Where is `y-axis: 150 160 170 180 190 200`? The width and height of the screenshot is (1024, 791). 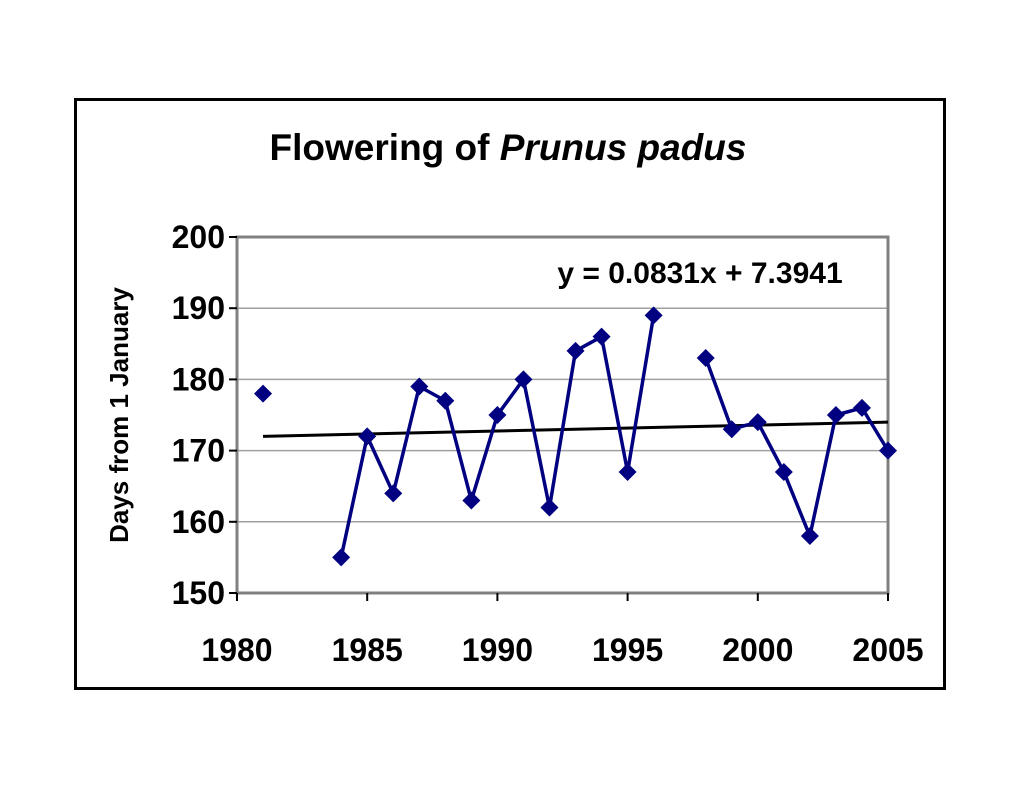
y-axis: 150 160 170 180 190 200 is located at coordinates (204, 415).